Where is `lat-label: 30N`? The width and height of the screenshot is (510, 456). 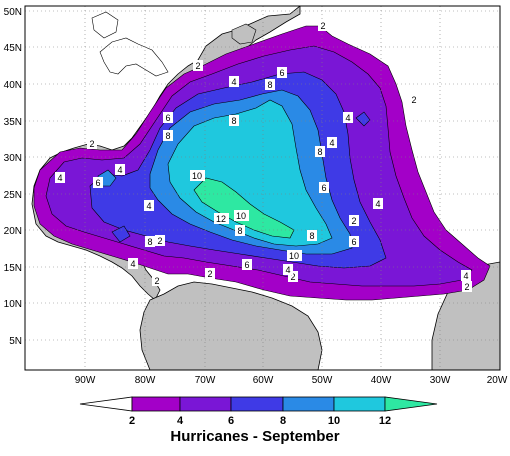 lat-label: 30N is located at coordinates (13, 158).